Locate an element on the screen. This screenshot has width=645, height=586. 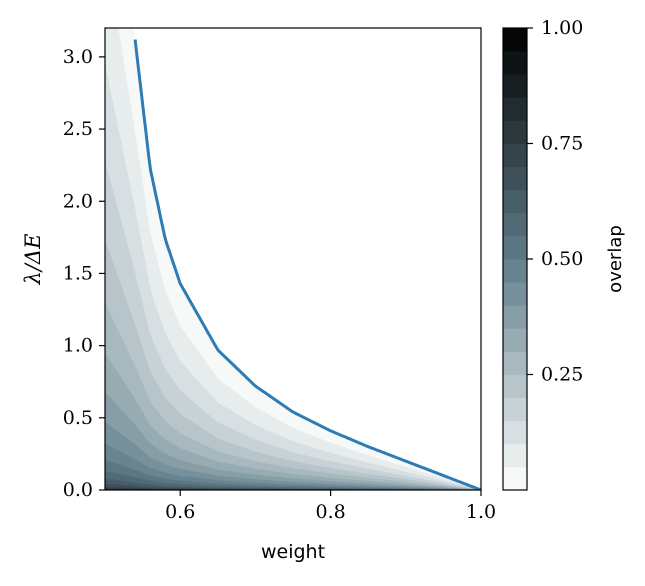
x-axis: 0.6 0.8 1.0 is located at coordinates (330, 506).